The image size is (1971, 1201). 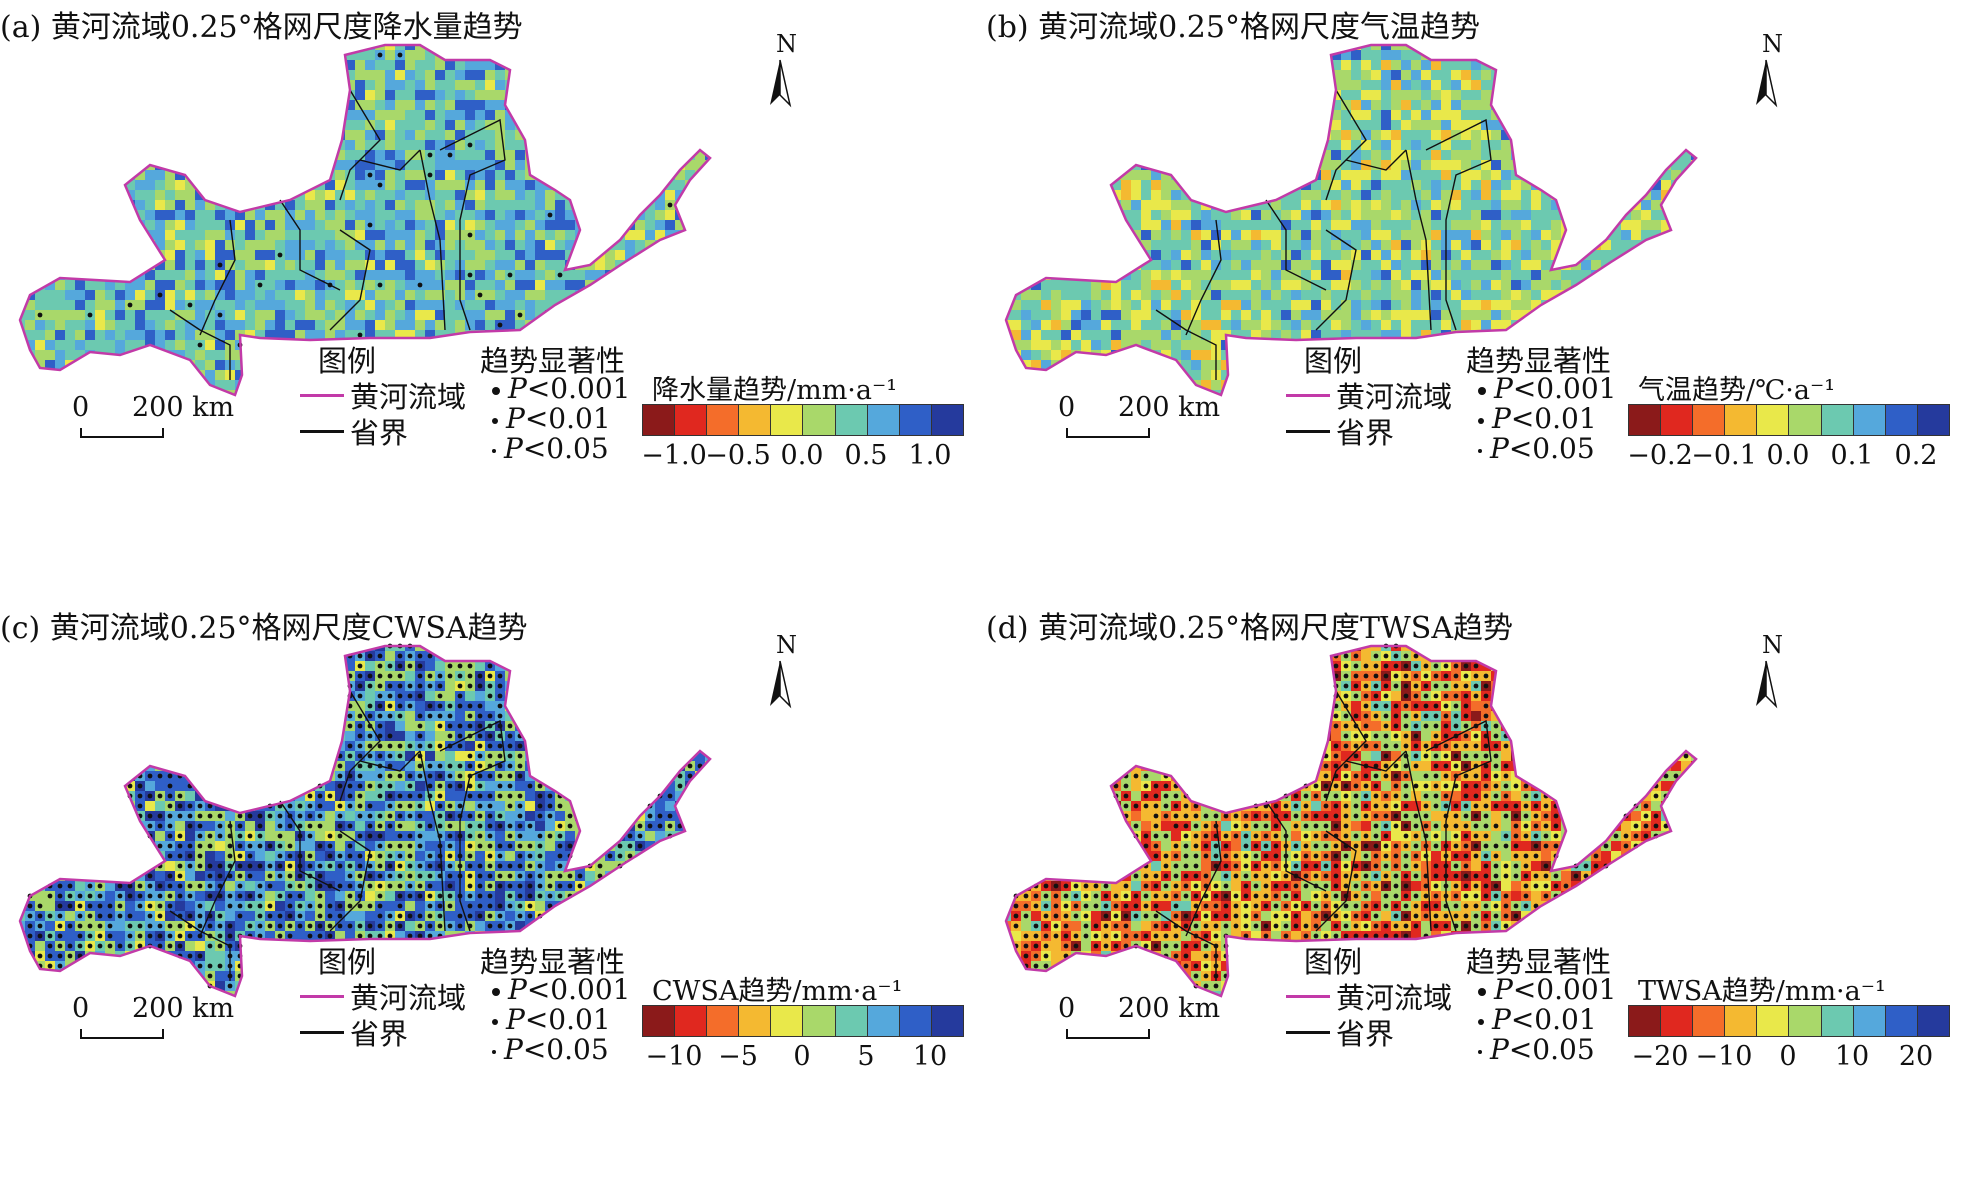 I want to click on colorbar-tick-label: 20, so click(x=1916, y=1056).